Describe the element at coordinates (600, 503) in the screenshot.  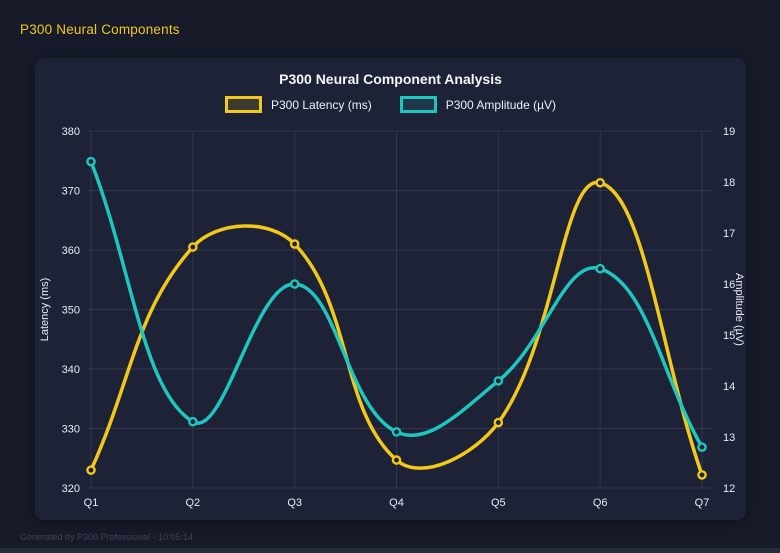
I see `x-category-label: Q6` at that location.